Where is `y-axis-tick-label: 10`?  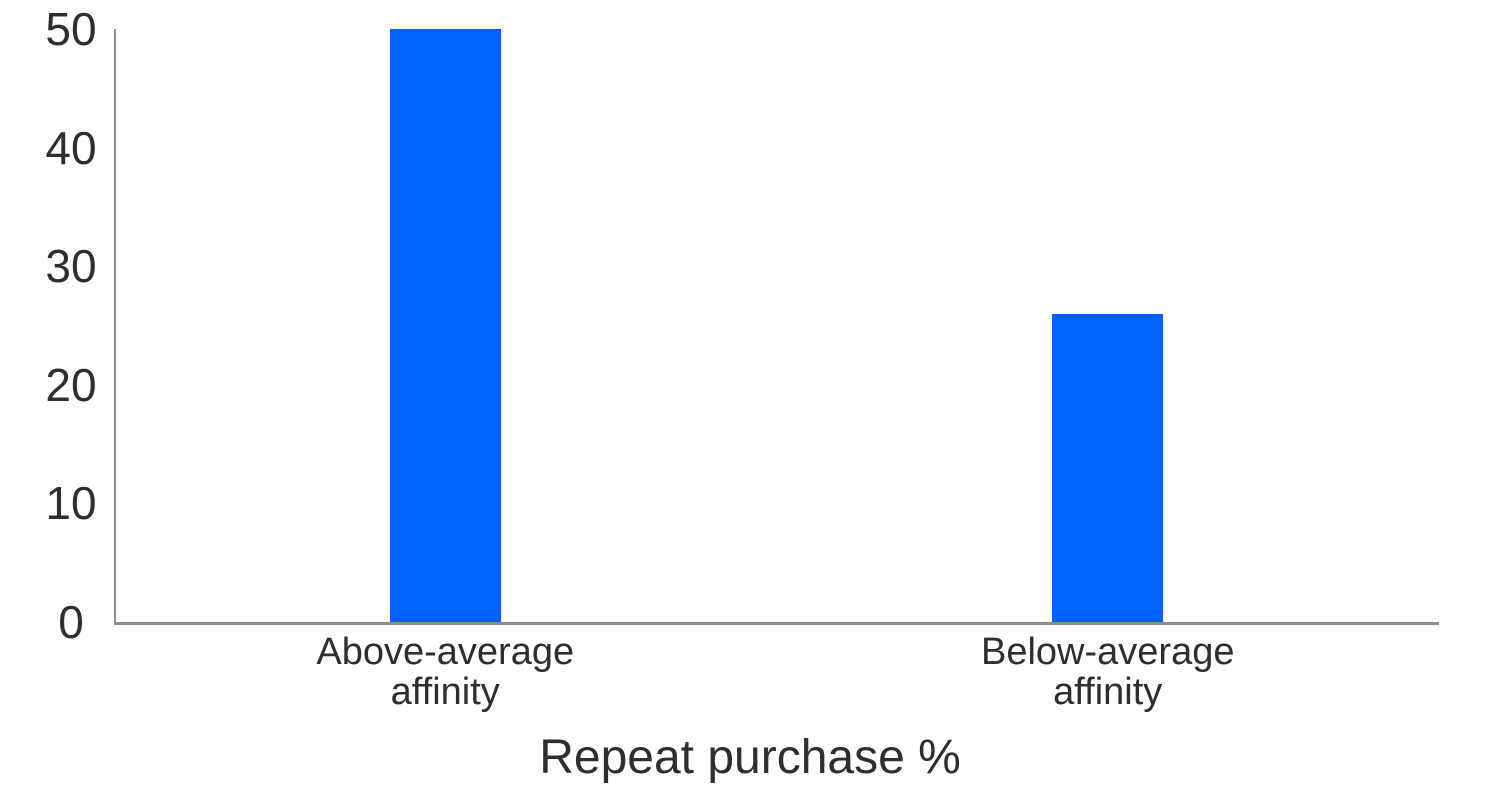
y-axis-tick-label: 10 is located at coordinates (71, 503).